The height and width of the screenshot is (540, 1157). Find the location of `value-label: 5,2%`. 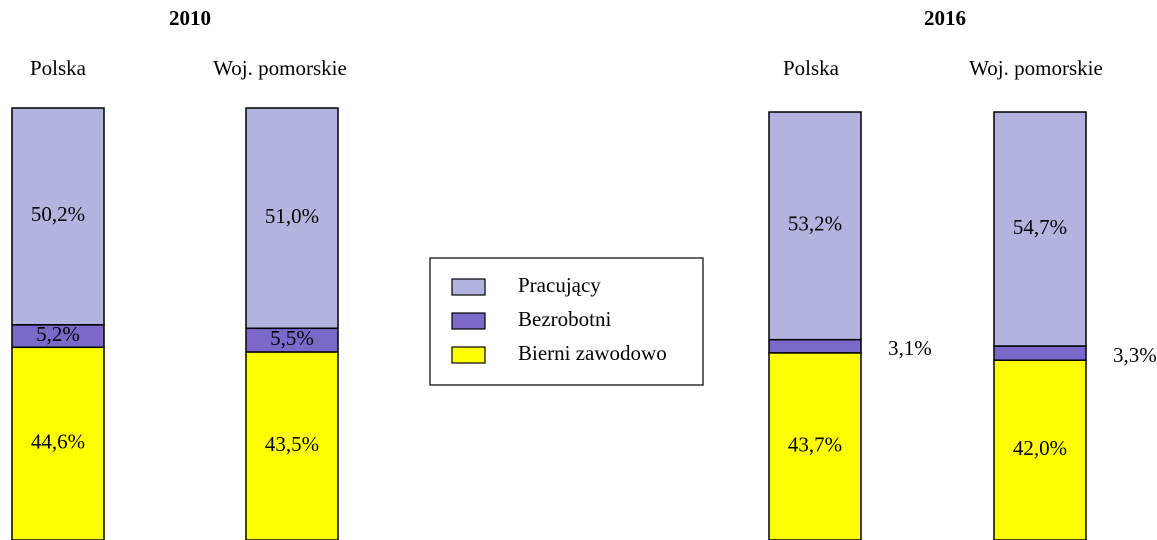

value-label: 5,2% is located at coordinates (58, 334).